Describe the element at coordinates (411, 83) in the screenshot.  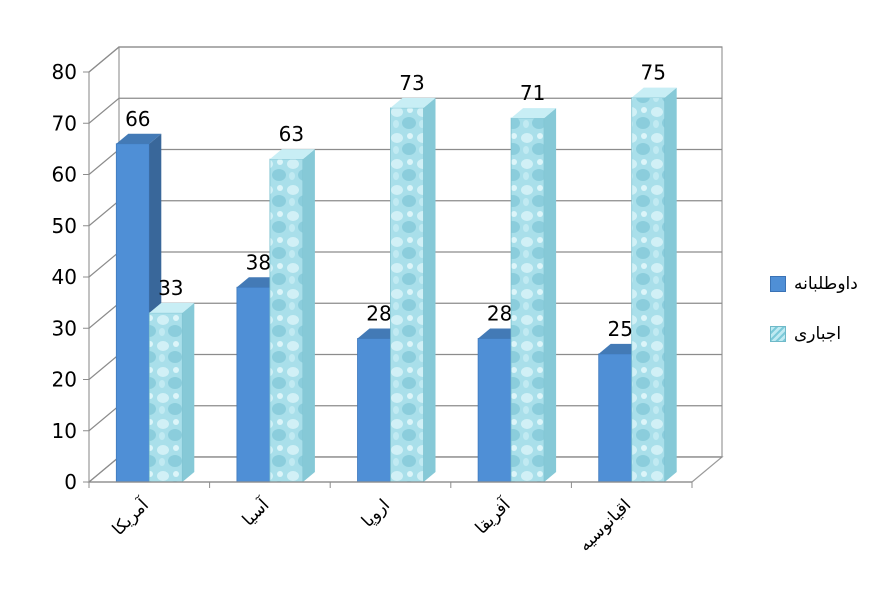
I see `data-label: 73` at that location.